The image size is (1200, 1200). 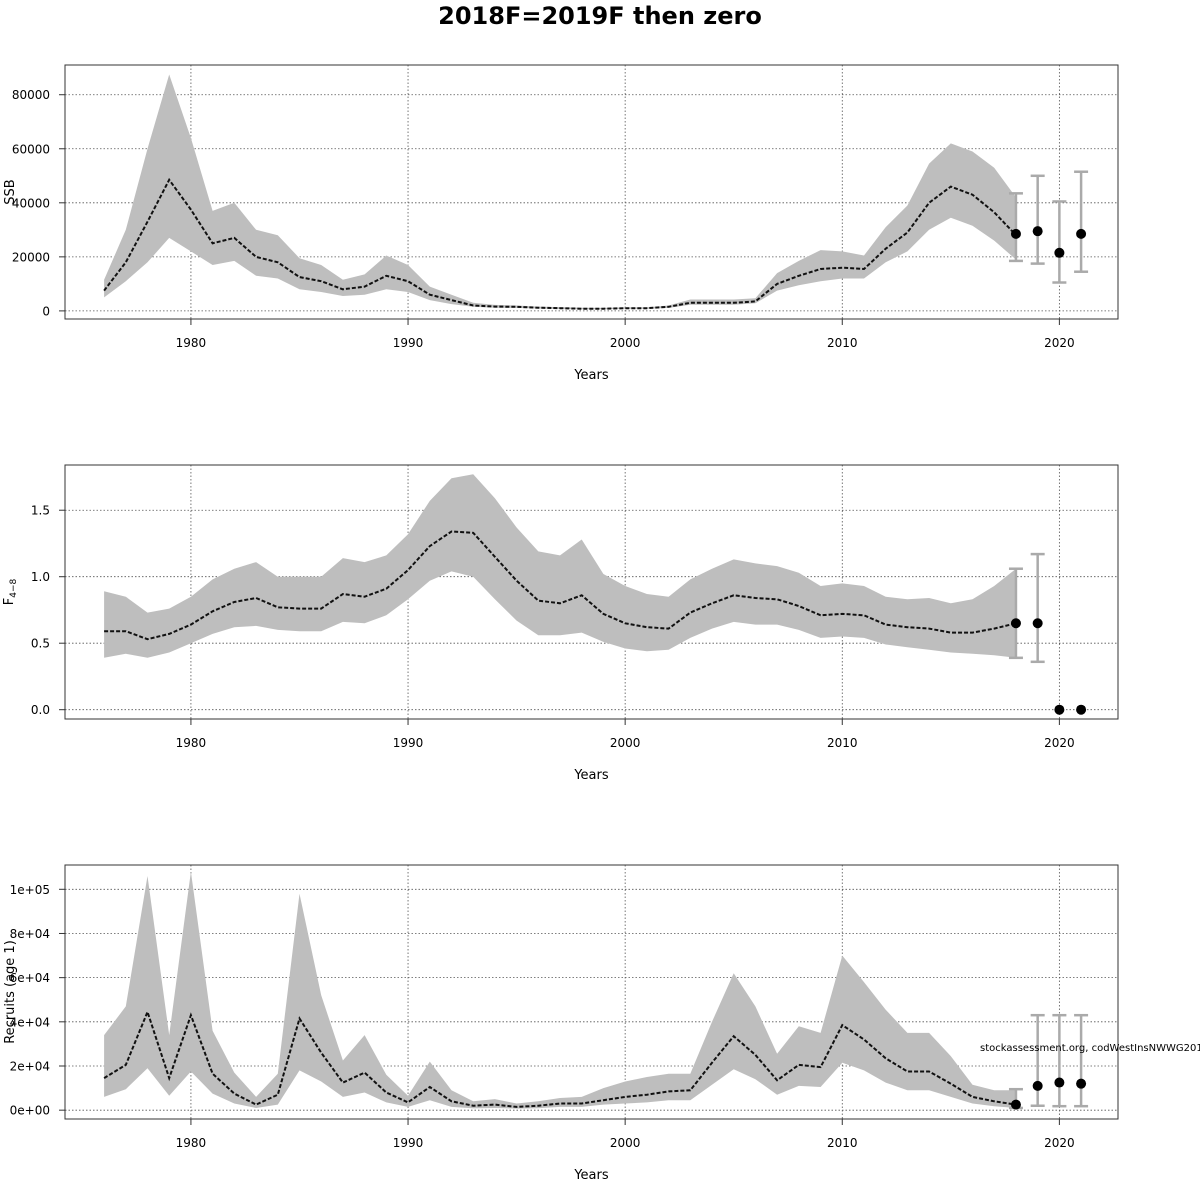 What do you see at coordinates (1081, 1083) in the screenshot?
I see `recruits-forecast-point-2021` at bounding box center [1081, 1083].